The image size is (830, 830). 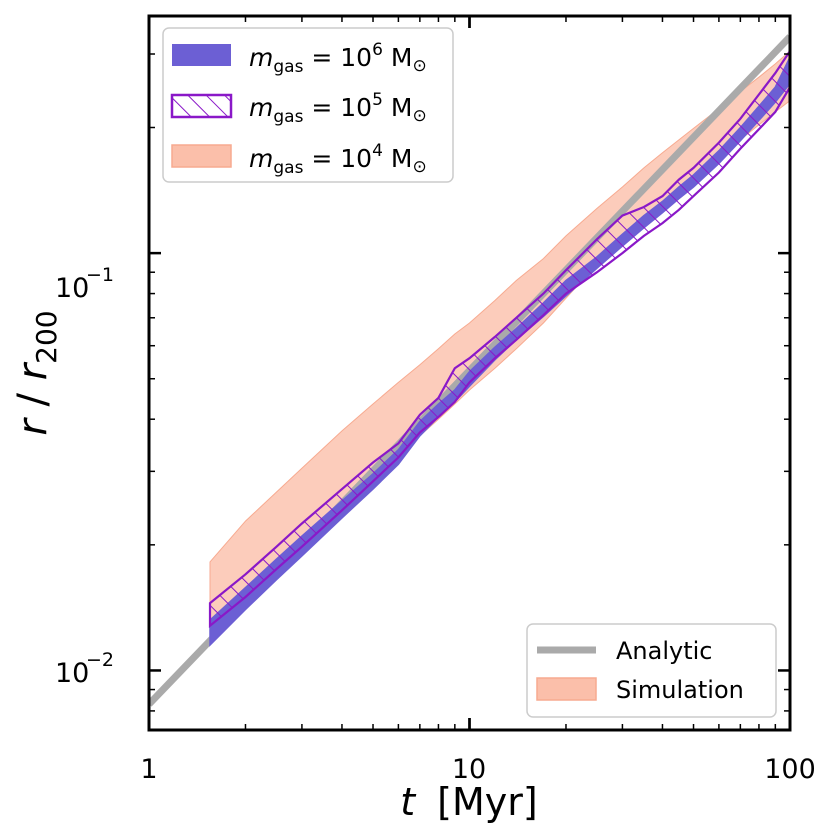 I want to click on legend-box, so click(x=308, y=105).